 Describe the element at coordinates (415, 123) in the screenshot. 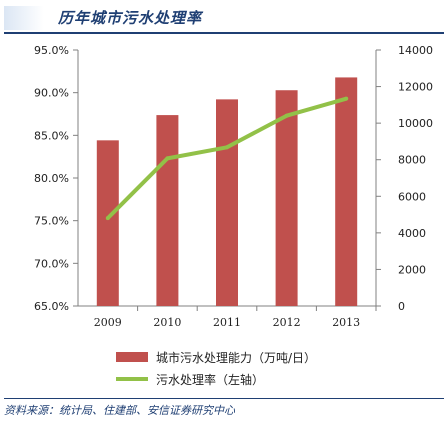

I see `right-tick-label: 10000` at that location.